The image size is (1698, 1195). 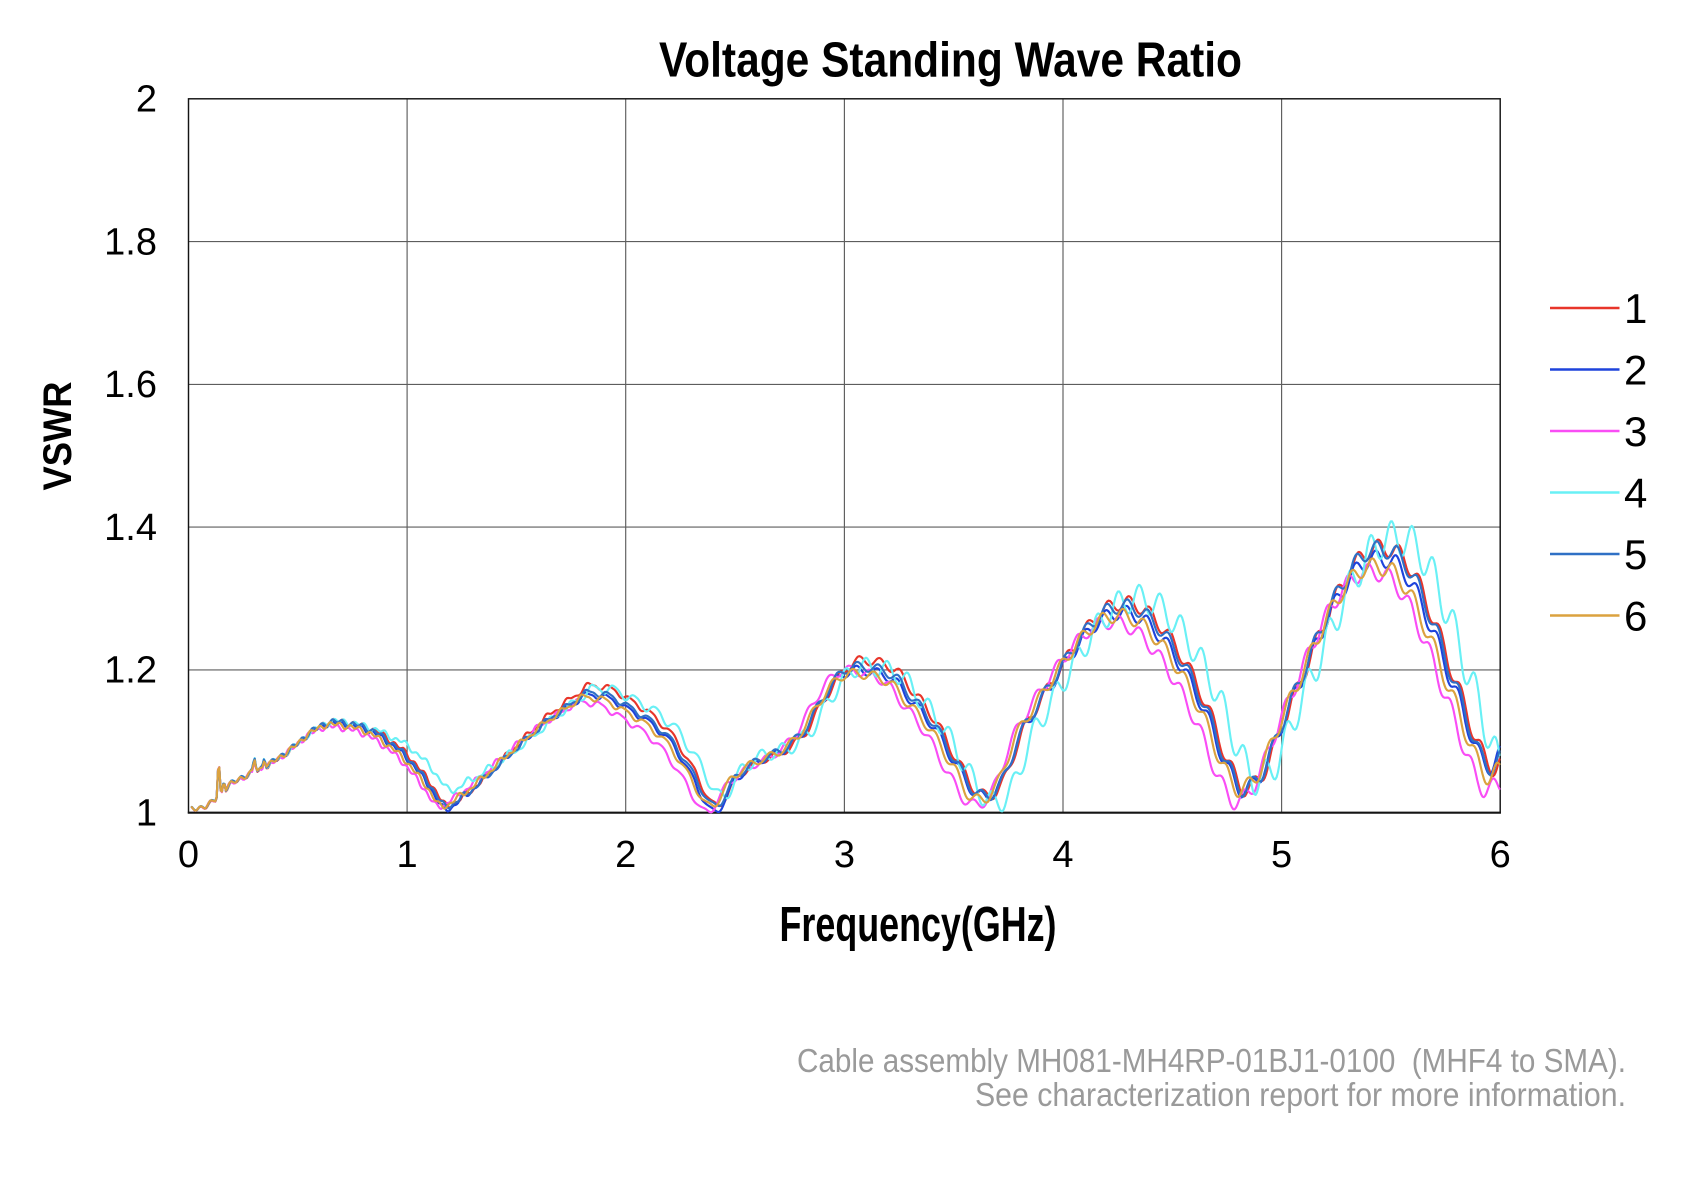 I want to click on svg-text: Voltage Standing Wave Ratio, so click(x=950, y=60).